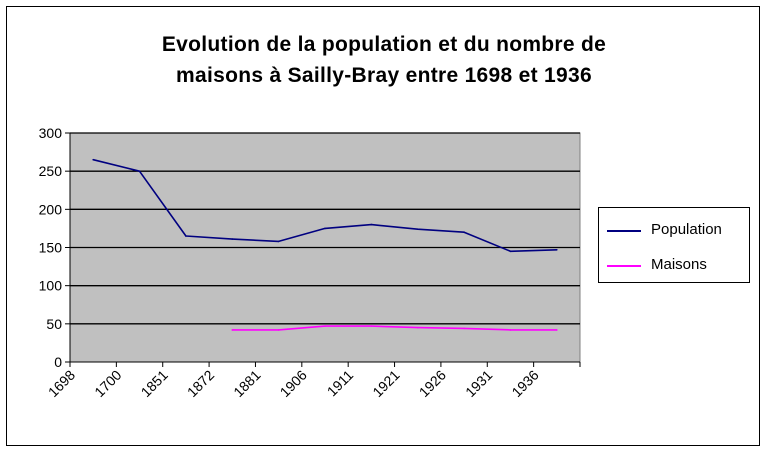 The image size is (768, 458). I want to click on y-tick-label-100: 100, so click(51, 286).